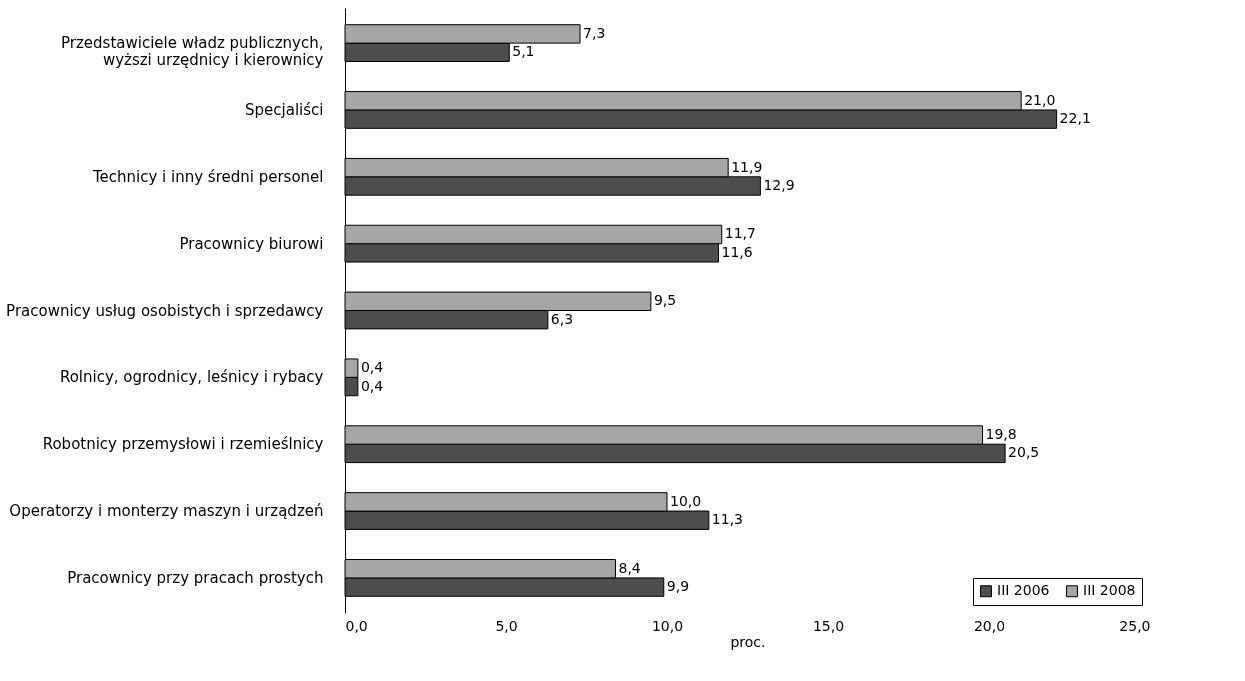 This screenshot has height=681, width=1245. Describe the element at coordinates (686, 500) in the screenshot. I see `data-label: 10,0` at that location.